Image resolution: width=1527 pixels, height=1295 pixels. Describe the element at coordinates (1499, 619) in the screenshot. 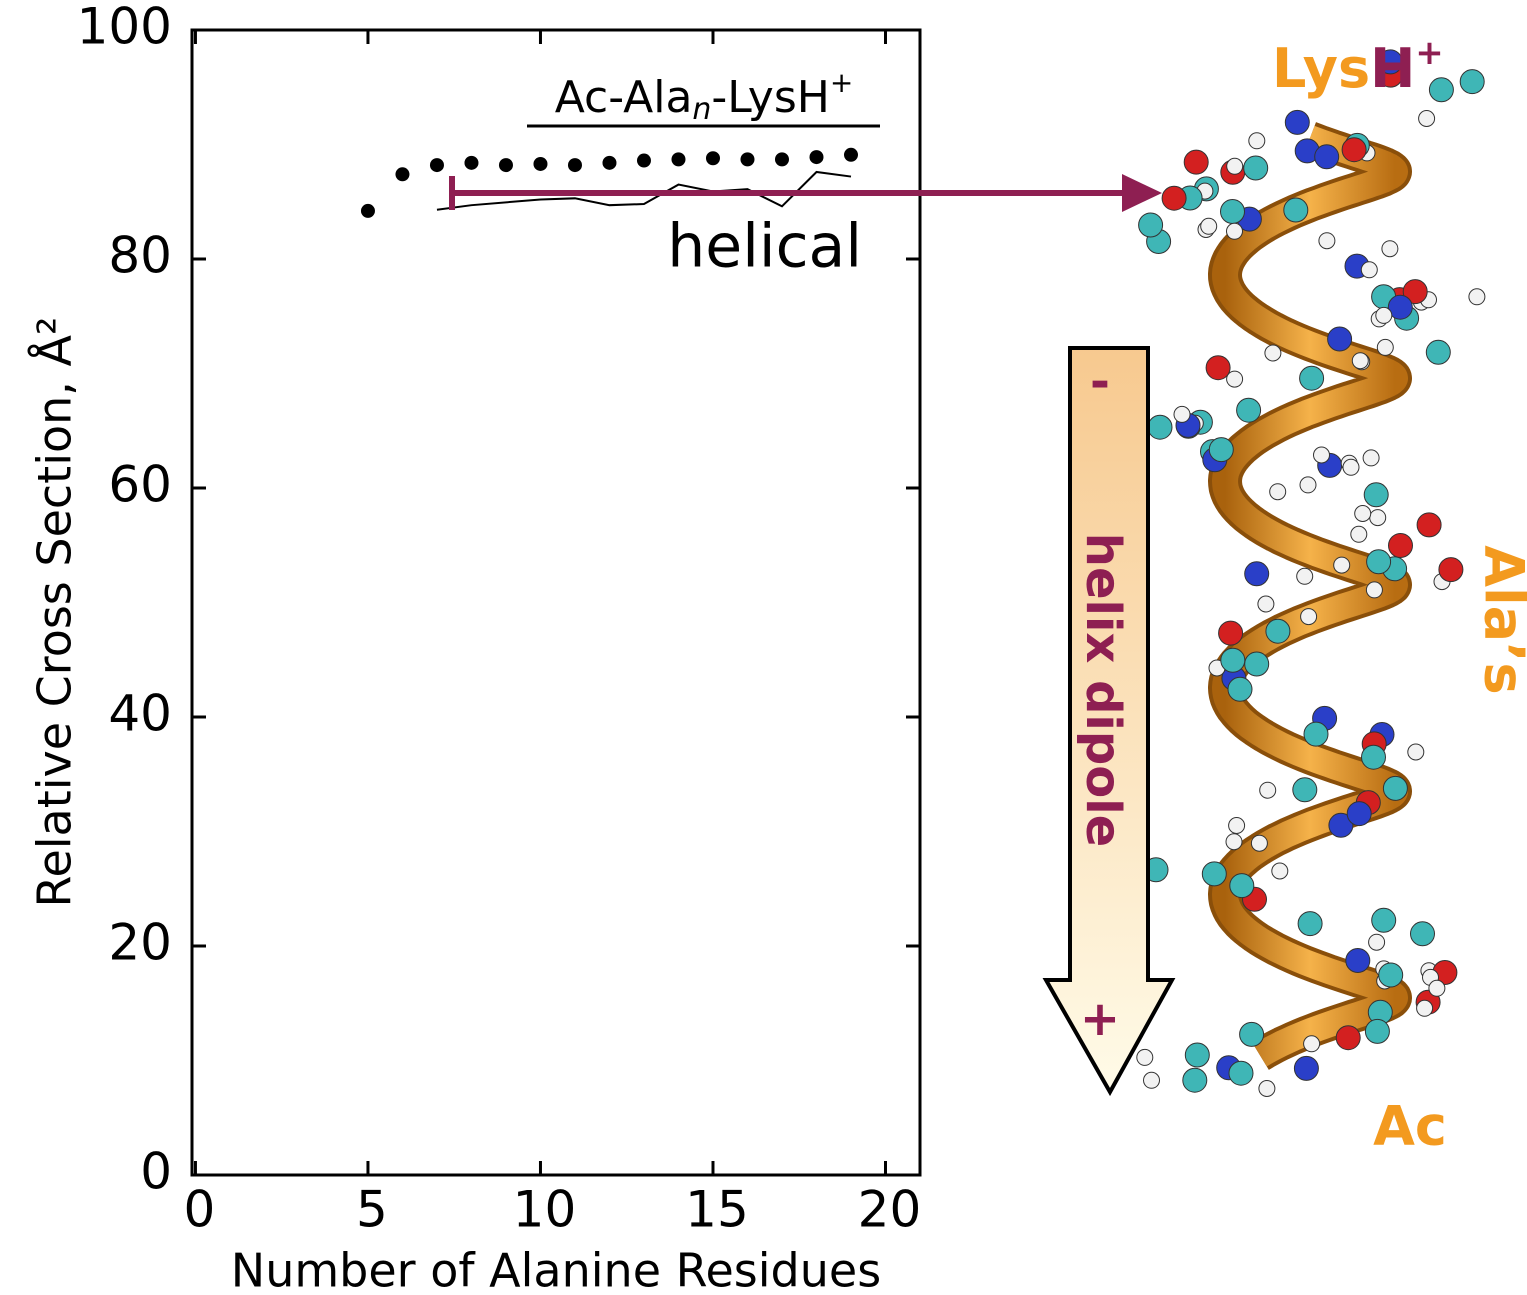

I see `ala-label: Ala’s` at that location.